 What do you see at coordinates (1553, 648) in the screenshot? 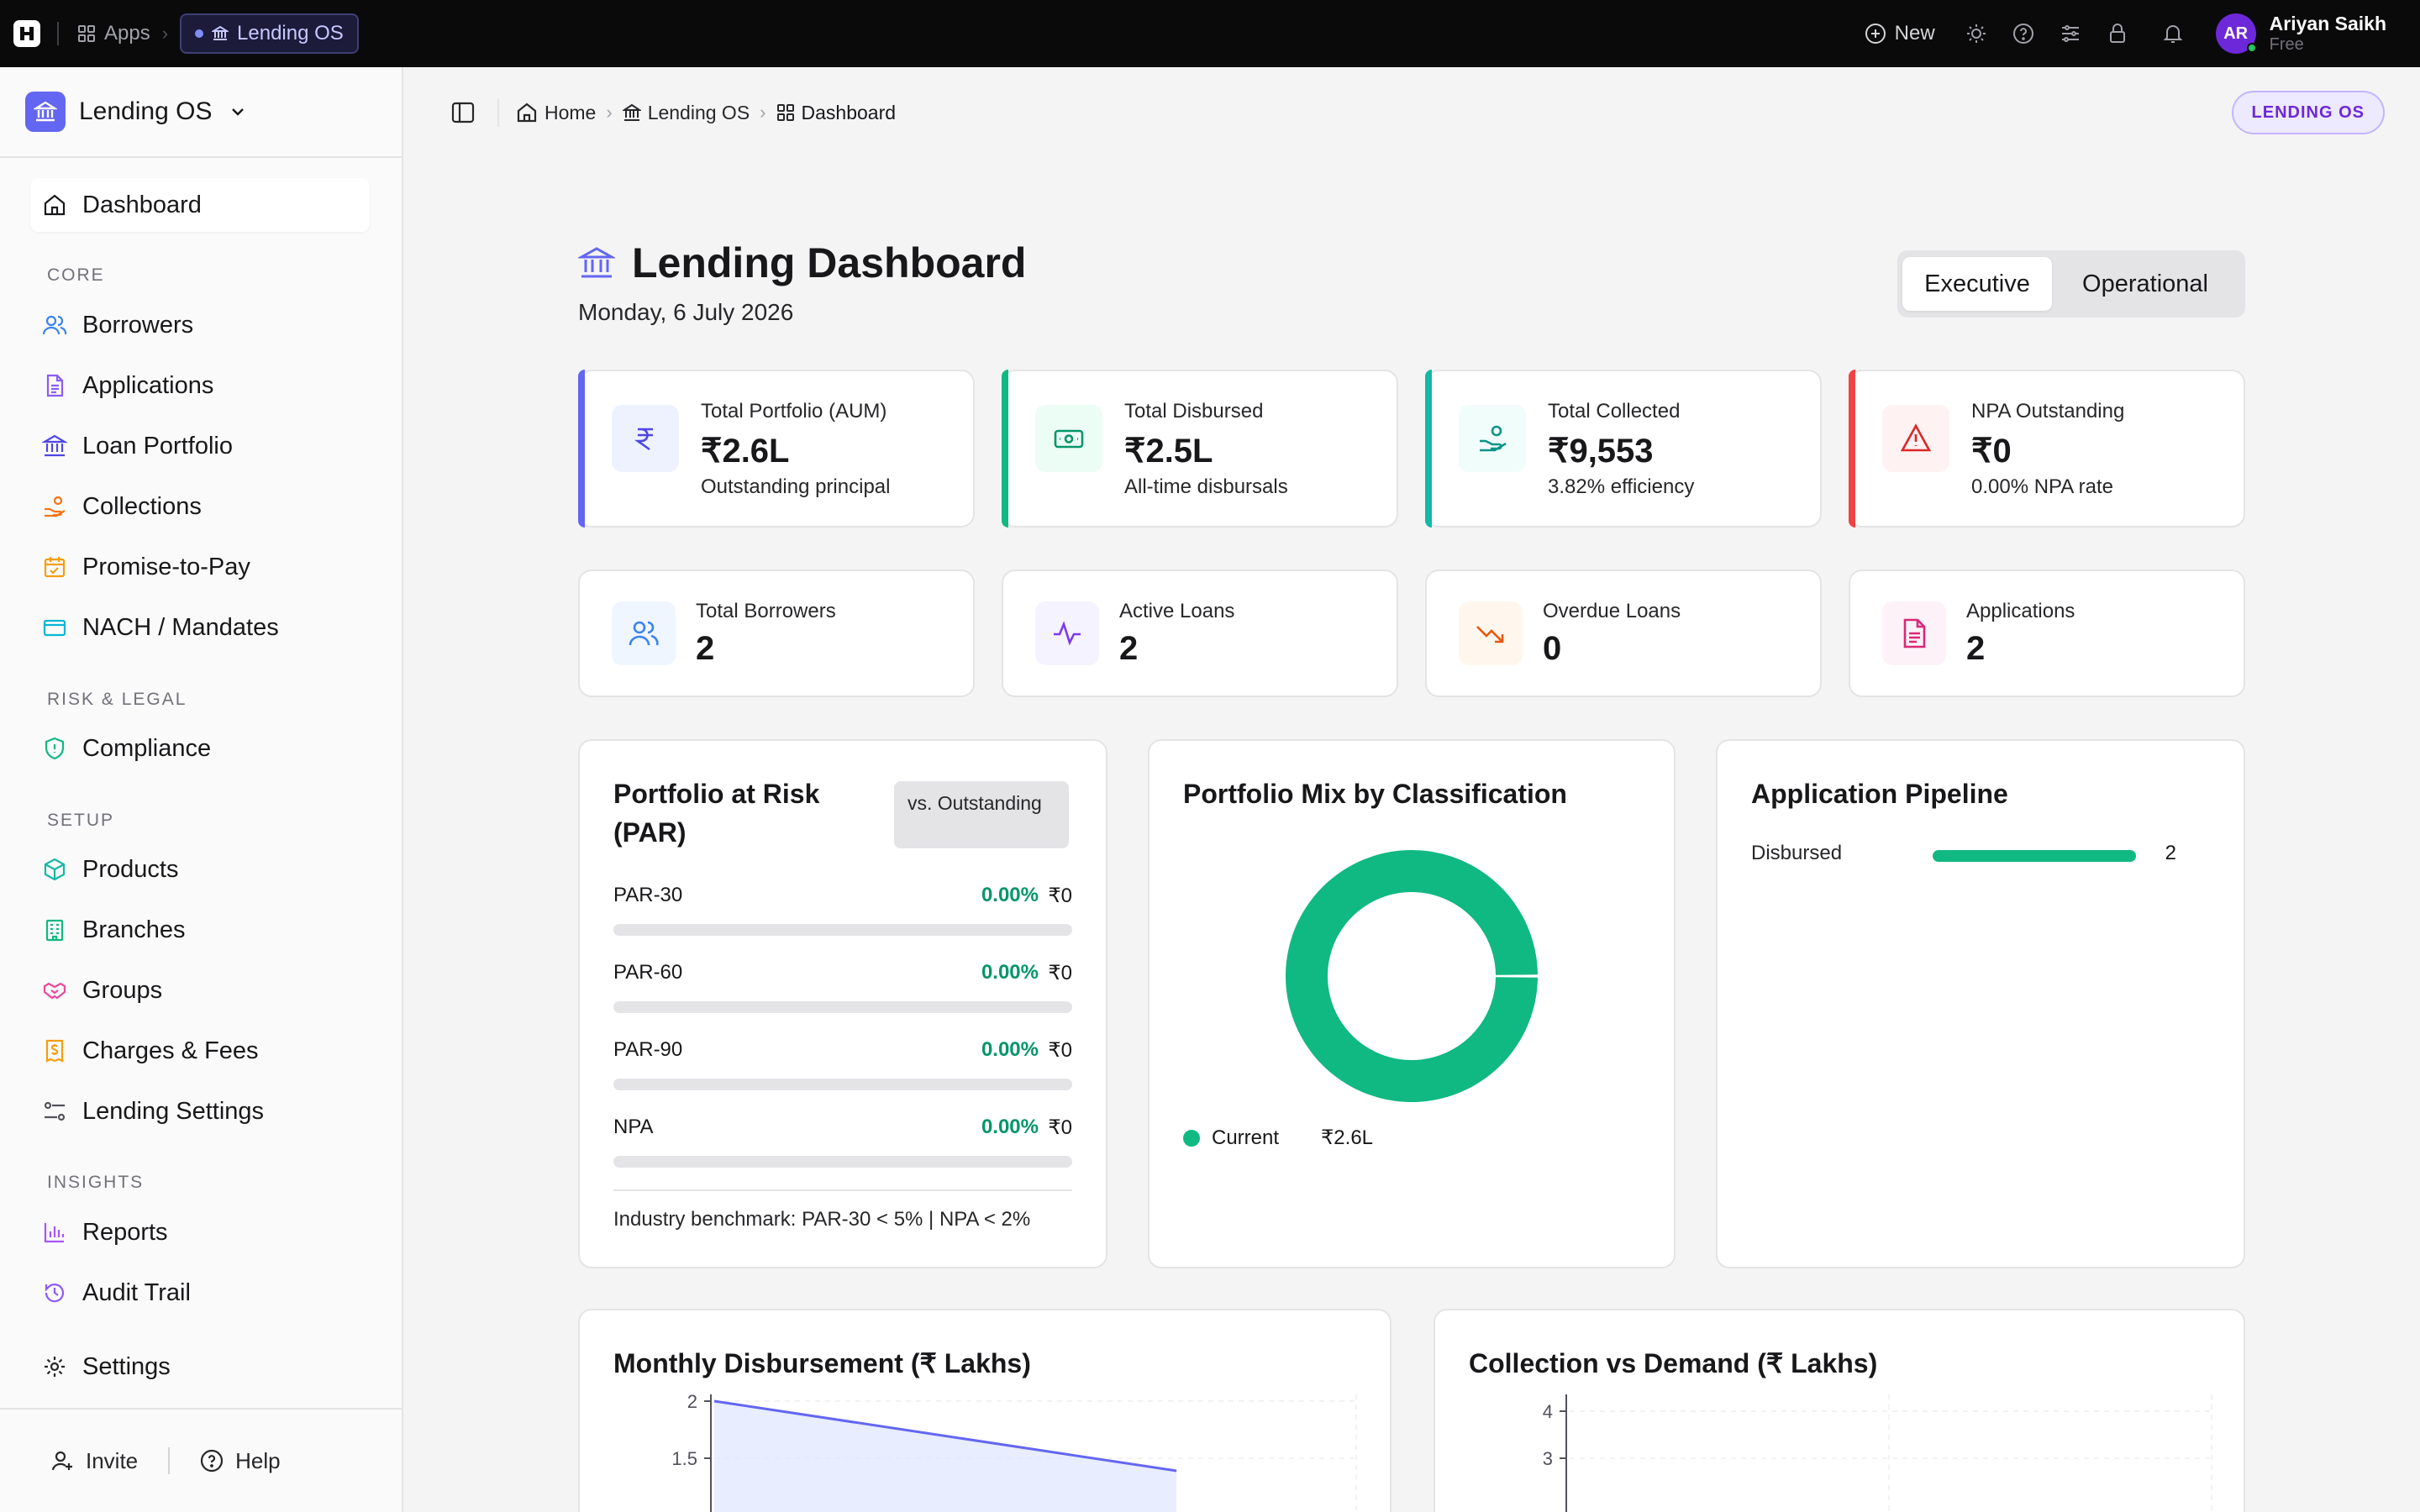
I see `stat-value: 0` at bounding box center [1553, 648].